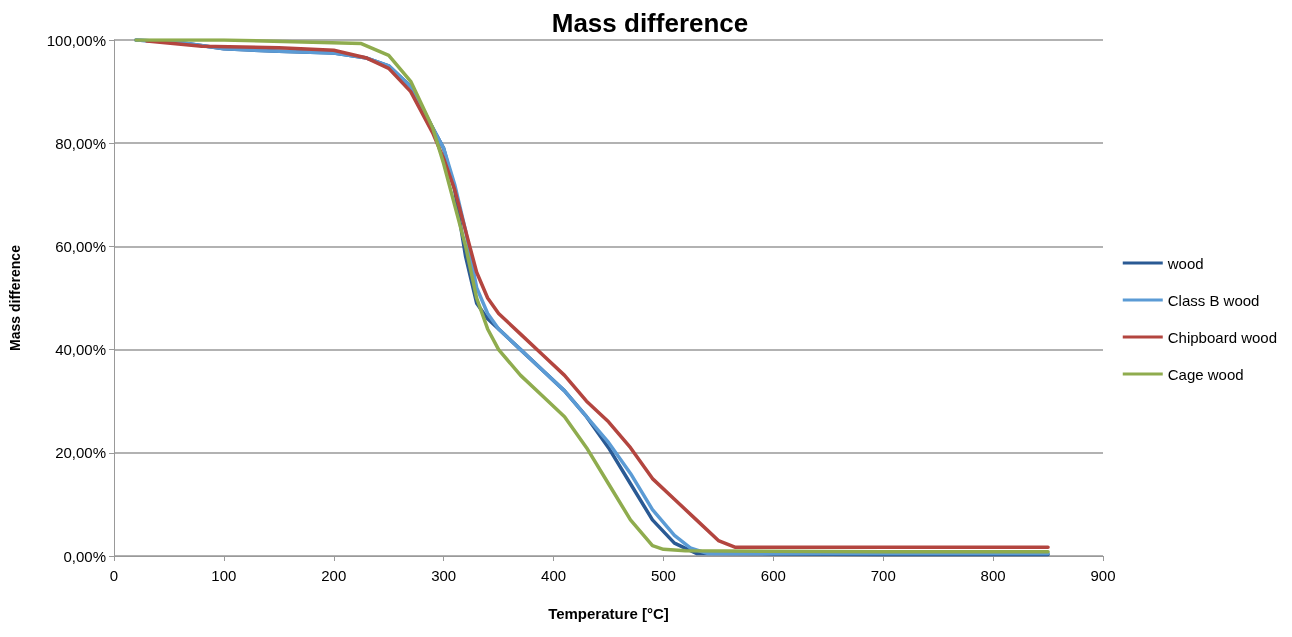 The width and height of the screenshot is (1292, 637). What do you see at coordinates (608, 613) in the screenshot?
I see `x-axis-title: Temperature [°C]` at bounding box center [608, 613].